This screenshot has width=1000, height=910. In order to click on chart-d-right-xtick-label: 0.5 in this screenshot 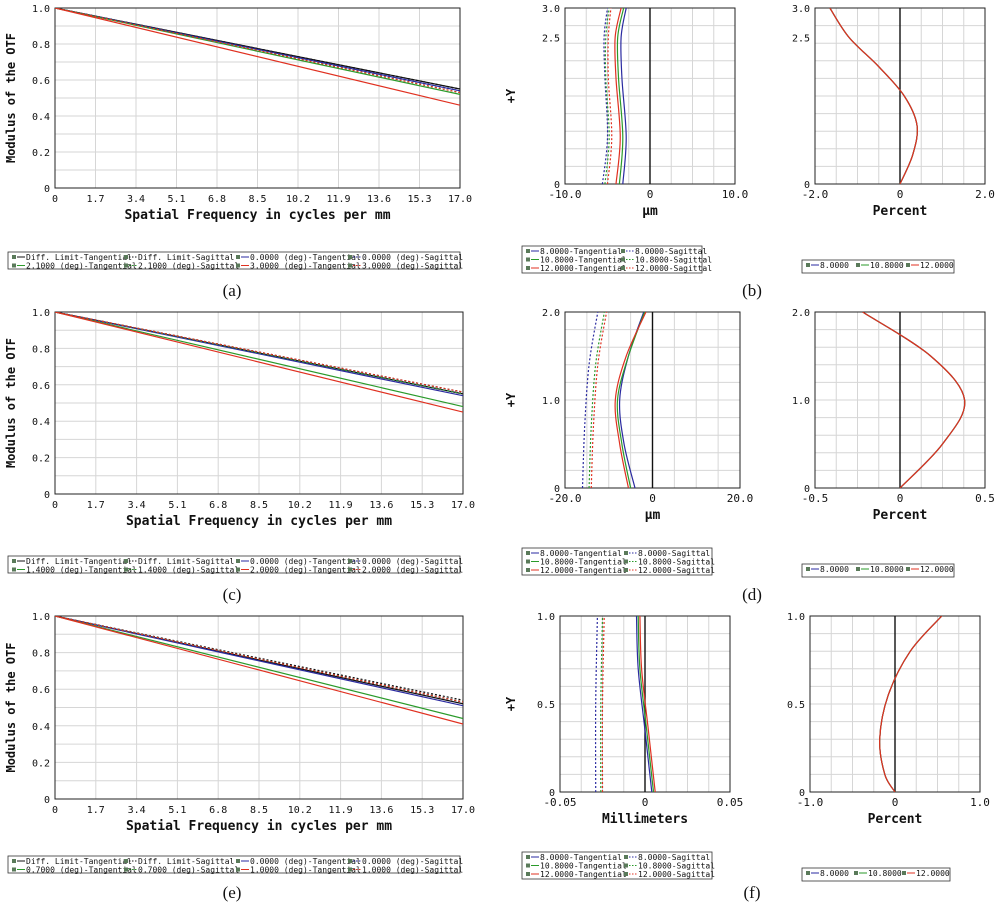, I will do `click(985, 498)`.